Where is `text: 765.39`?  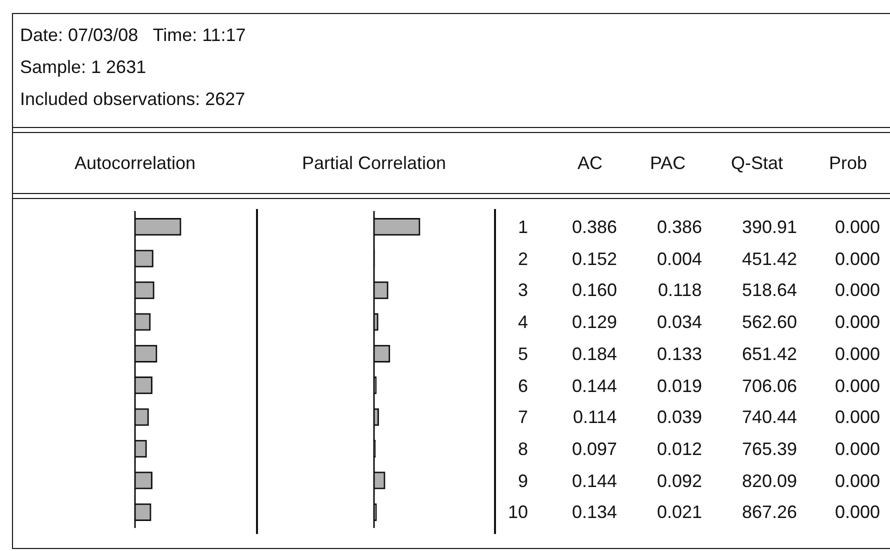 text: 765.39 is located at coordinates (770, 448).